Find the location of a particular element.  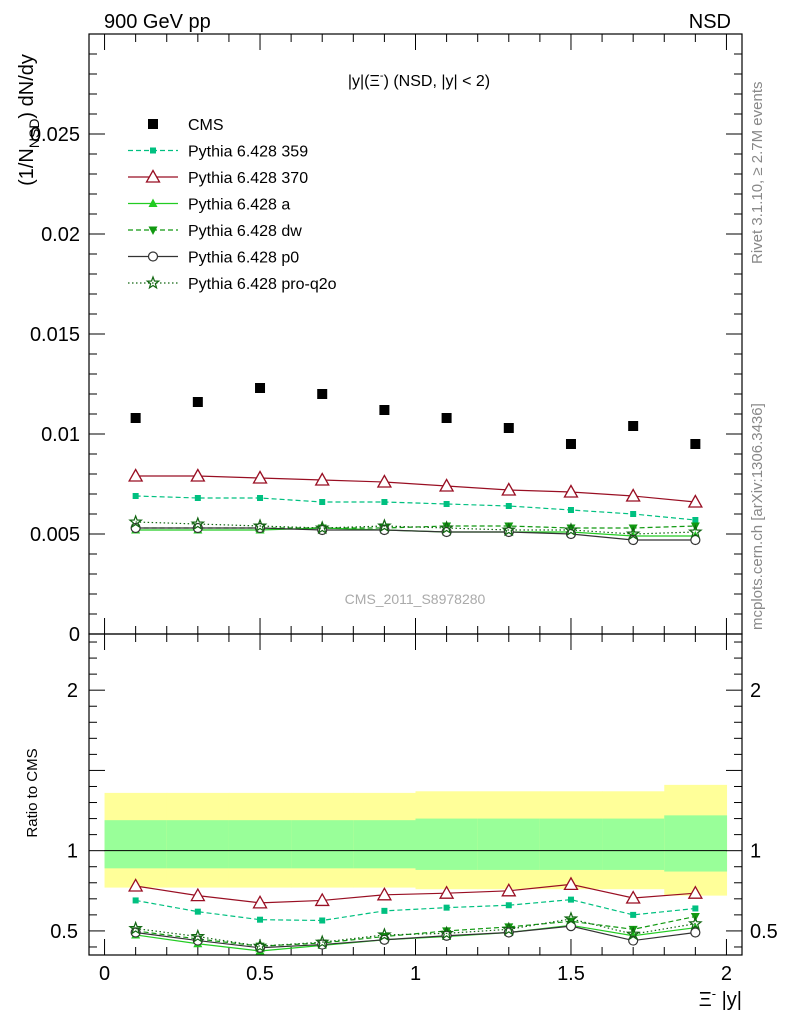

y-tick-label: 0.005 is located at coordinates (55, 535).